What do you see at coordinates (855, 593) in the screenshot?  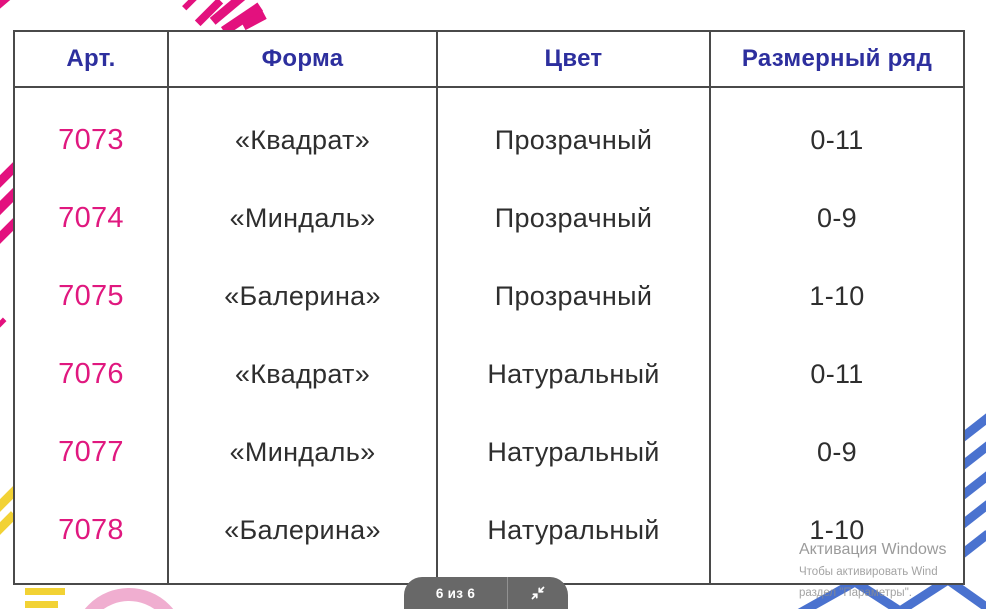 I see `watermark-line3: раздел "Параметры".` at bounding box center [855, 593].